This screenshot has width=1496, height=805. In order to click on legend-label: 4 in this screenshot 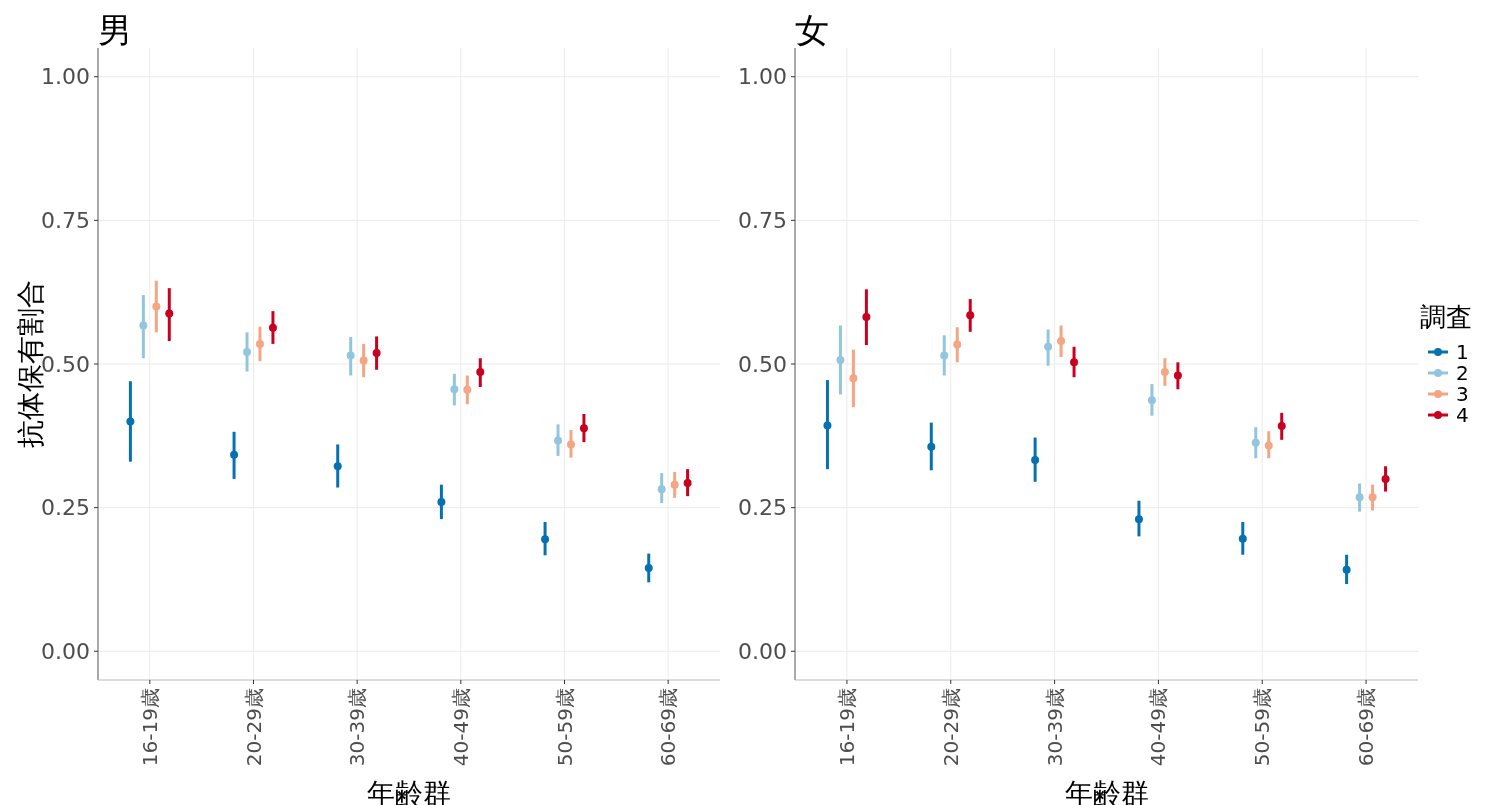, I will do `click(1462, 415)`.